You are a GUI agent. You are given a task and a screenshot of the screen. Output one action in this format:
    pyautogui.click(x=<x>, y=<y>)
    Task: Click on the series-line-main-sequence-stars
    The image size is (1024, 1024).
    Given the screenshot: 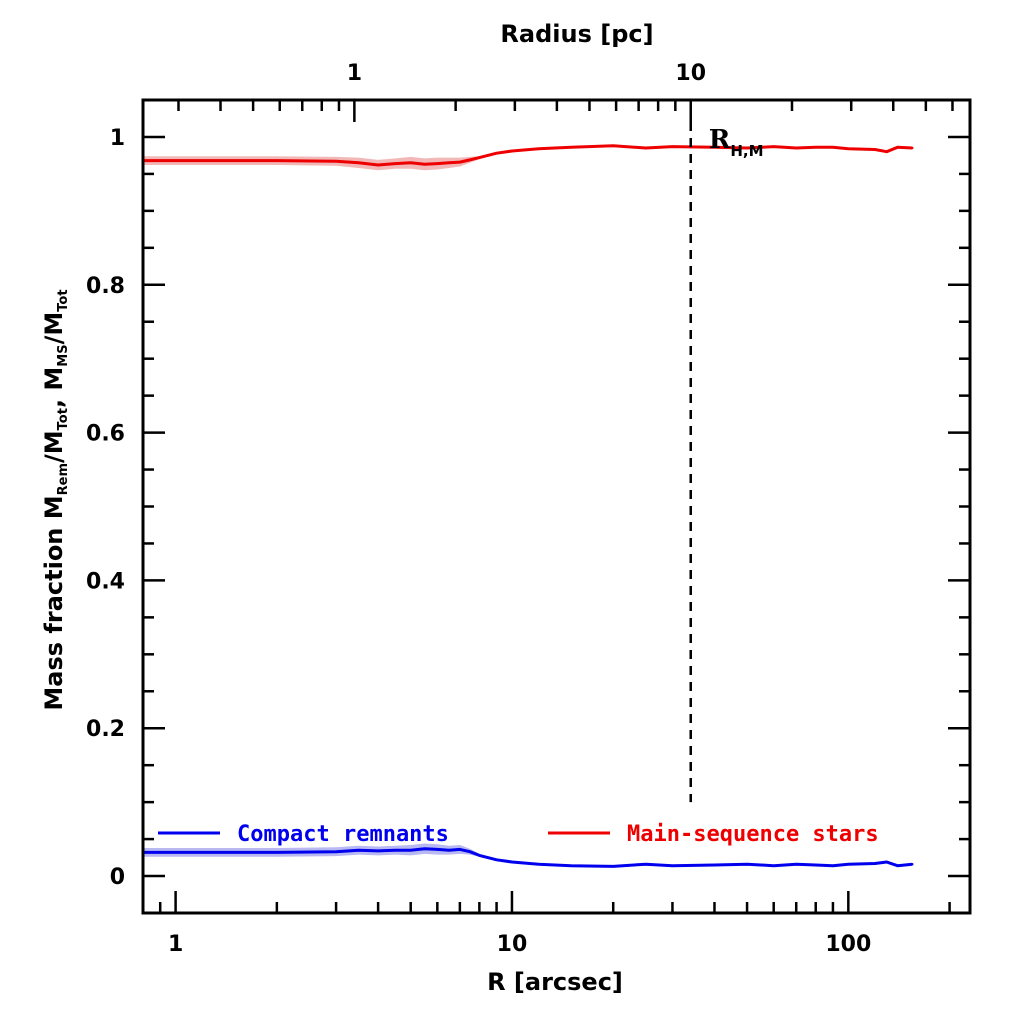 What is the action you would take?
    pyautogui.click(x=528, y=155)
    